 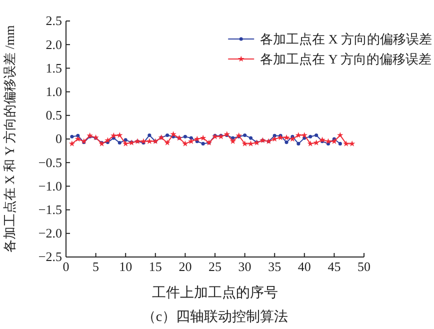 I want to click on y-tick-label: 0, so click(x=59, y=138).